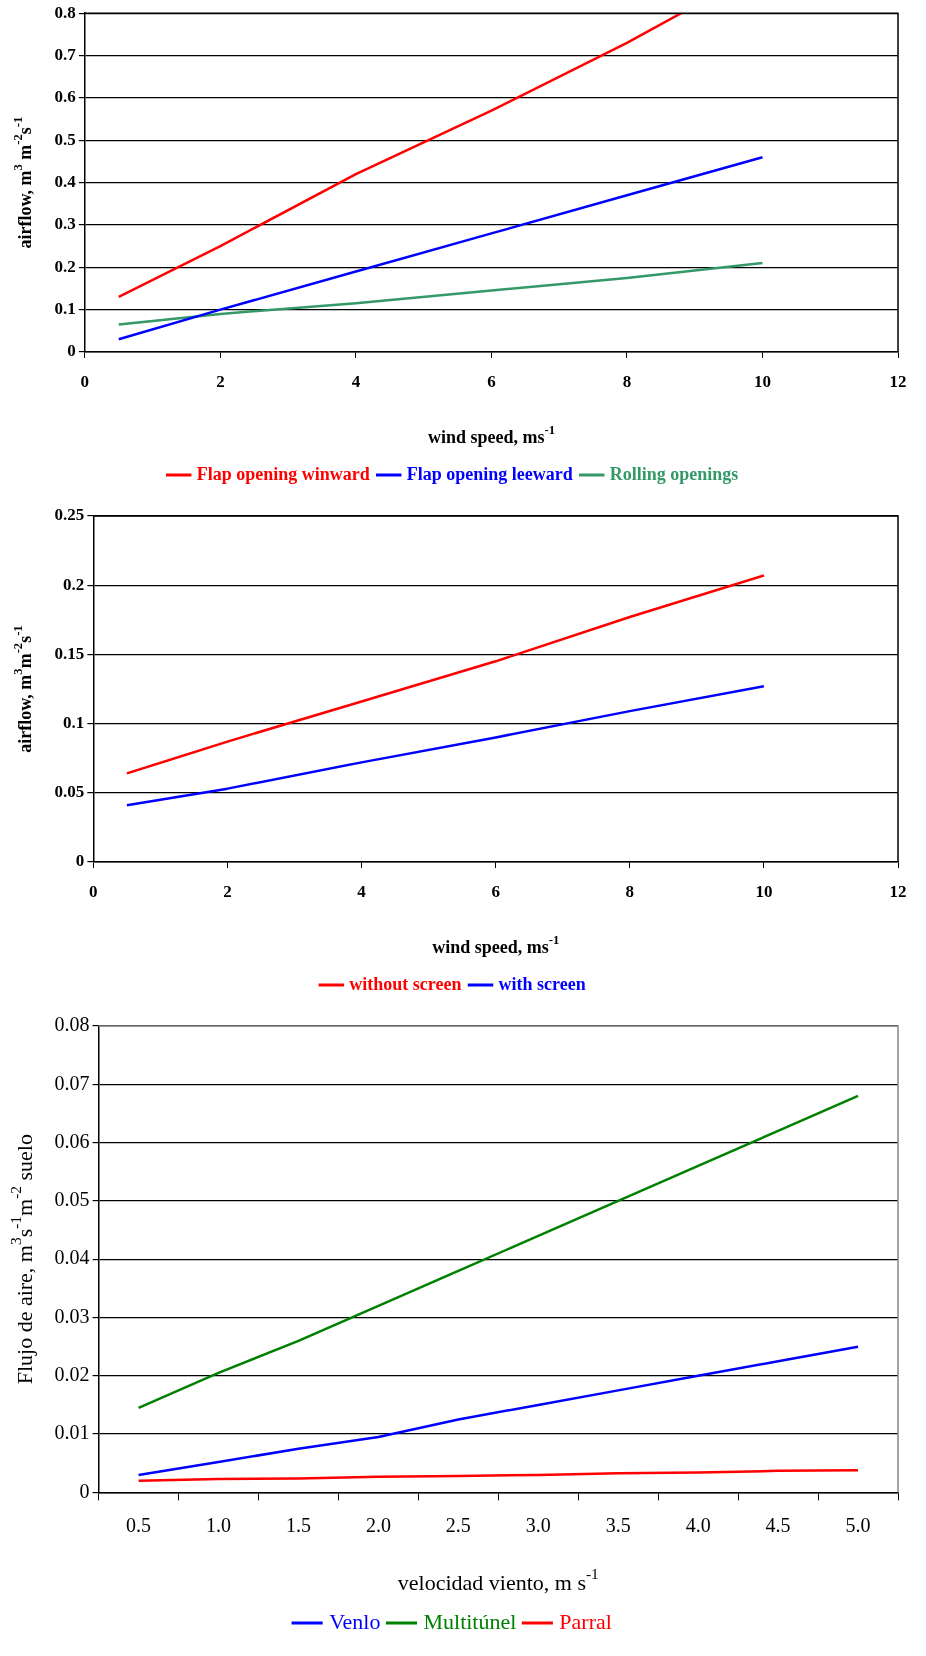 This screenshot has width=926, height=1656. I want to click on y-tick-label: 0.6, so click(65, 97).